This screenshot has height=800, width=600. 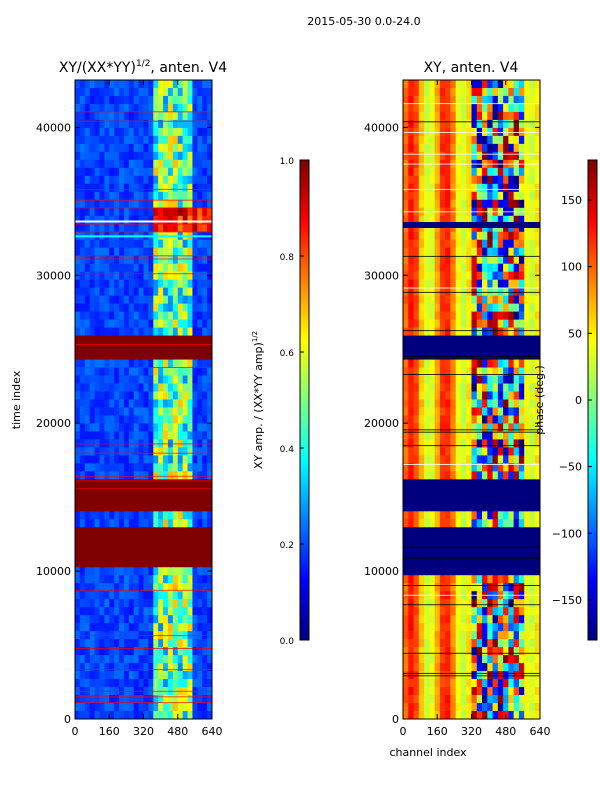 What do you see at coordinates (287, 546) in the screenshot?
I see `colorbar-tick-label: 0.2` at bounding box center [287, 546].